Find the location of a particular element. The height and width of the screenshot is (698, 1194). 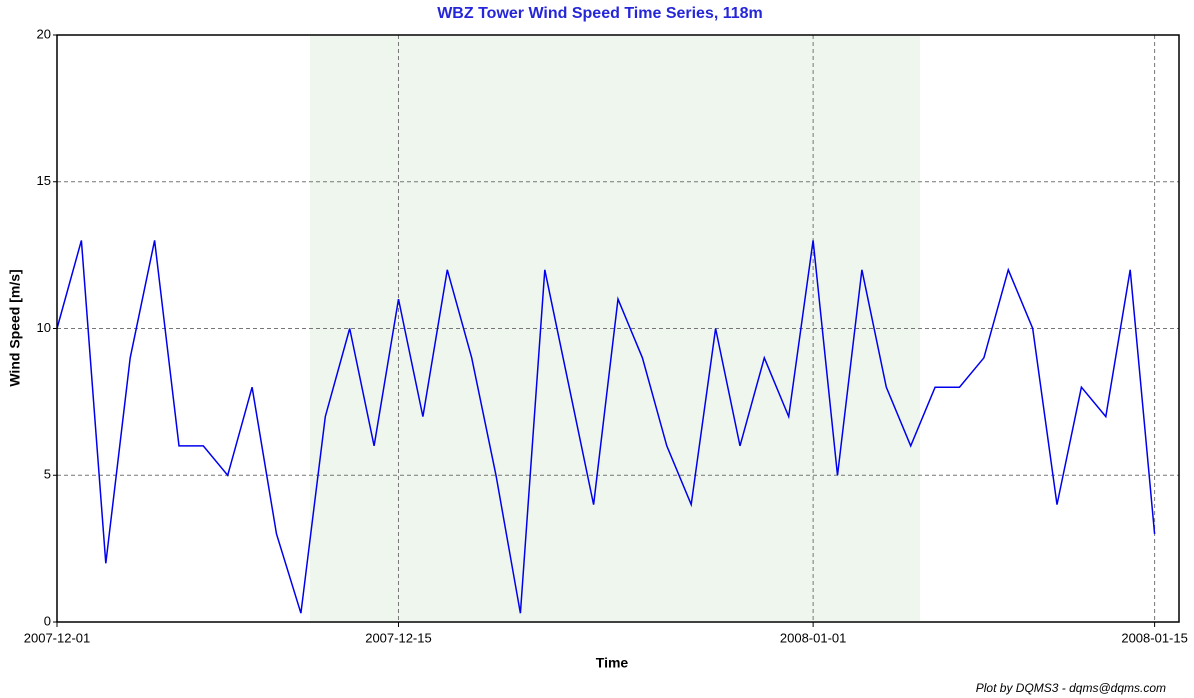

x-tick-label: 2007-12-15 is located at coordinates (398, 637).